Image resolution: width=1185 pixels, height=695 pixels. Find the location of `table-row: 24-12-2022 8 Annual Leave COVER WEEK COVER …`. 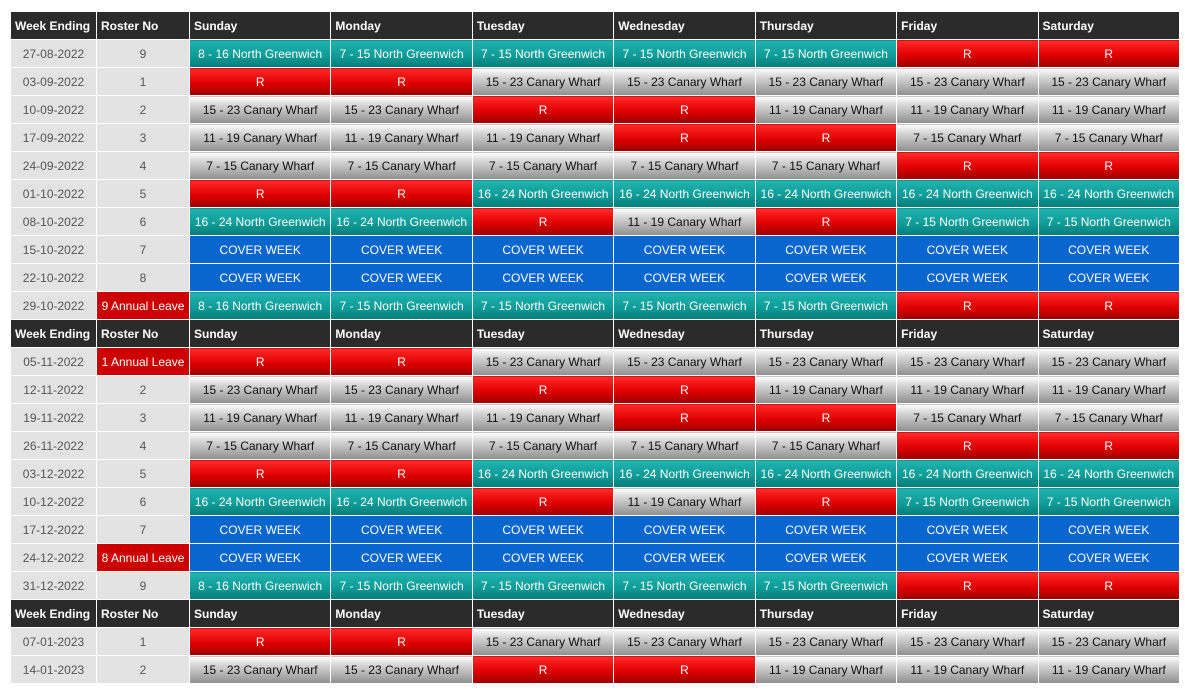

table-row: 24-12-2022 8 Annual Leave COVER WEEK COVER … is located at coordinates (595, 557).